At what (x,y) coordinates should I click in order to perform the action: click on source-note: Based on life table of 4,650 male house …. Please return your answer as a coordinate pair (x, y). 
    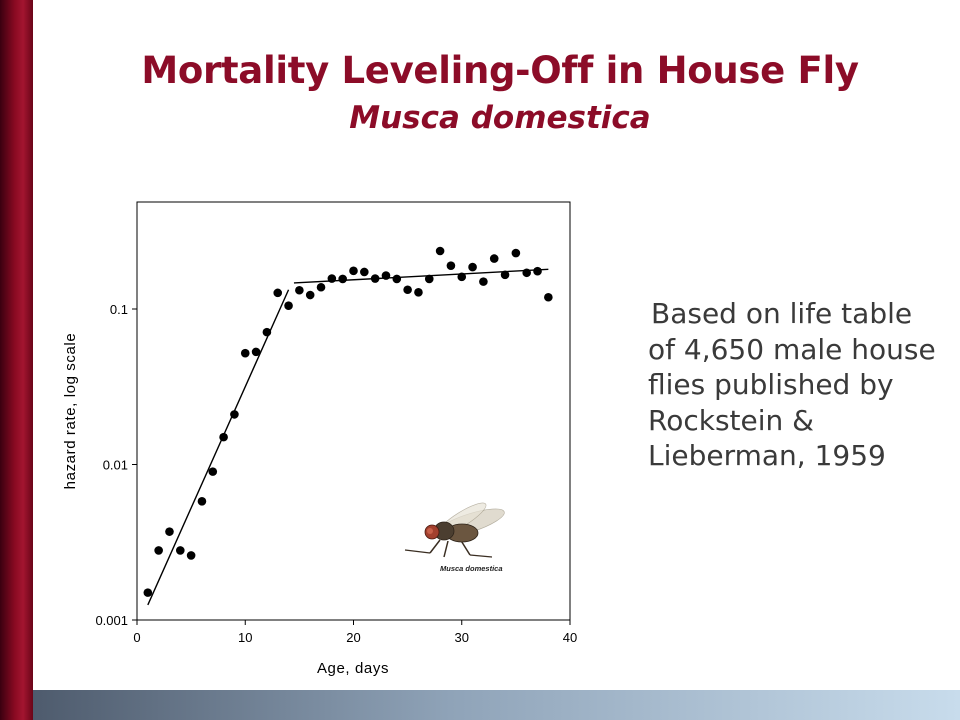
    Looking at the image, I should click on (792, 384).